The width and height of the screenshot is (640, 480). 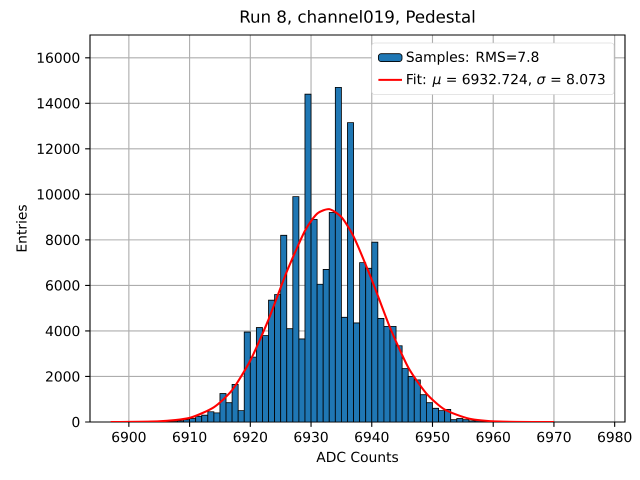 I want to click on chart-title: Run 8, channel019, Pedestal, so click(x=357, y=17).